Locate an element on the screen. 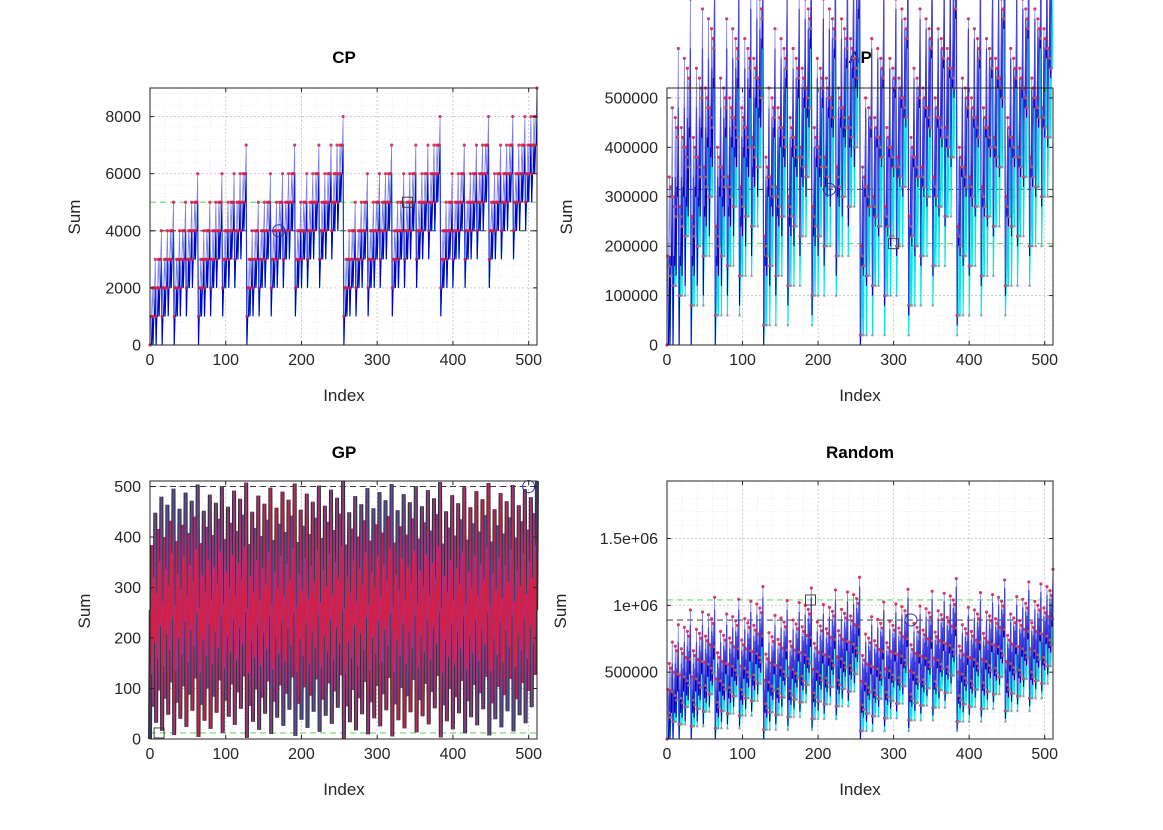 Image resolution: width=1163 pixels, height=830 pixels. x-tick-label: 300 is located at coordinates (893, 754).